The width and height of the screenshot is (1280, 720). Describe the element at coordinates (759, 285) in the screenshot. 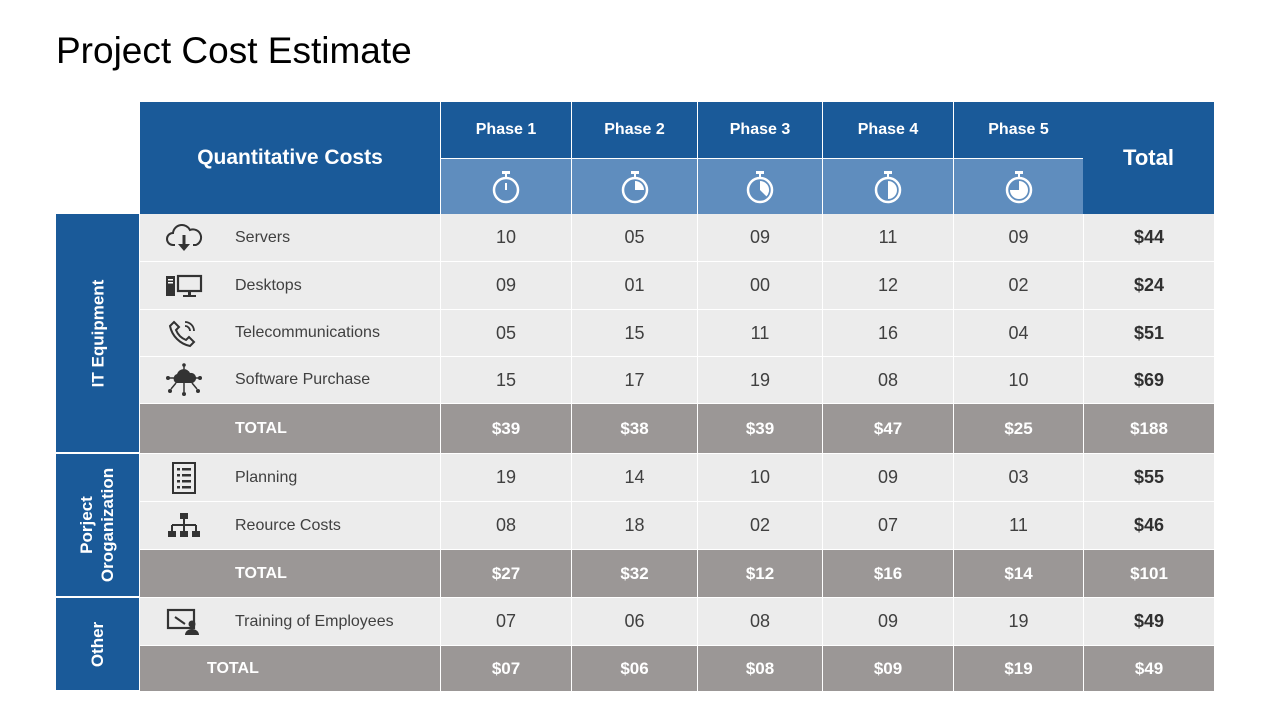

I see `table-cell: 00` at that location.